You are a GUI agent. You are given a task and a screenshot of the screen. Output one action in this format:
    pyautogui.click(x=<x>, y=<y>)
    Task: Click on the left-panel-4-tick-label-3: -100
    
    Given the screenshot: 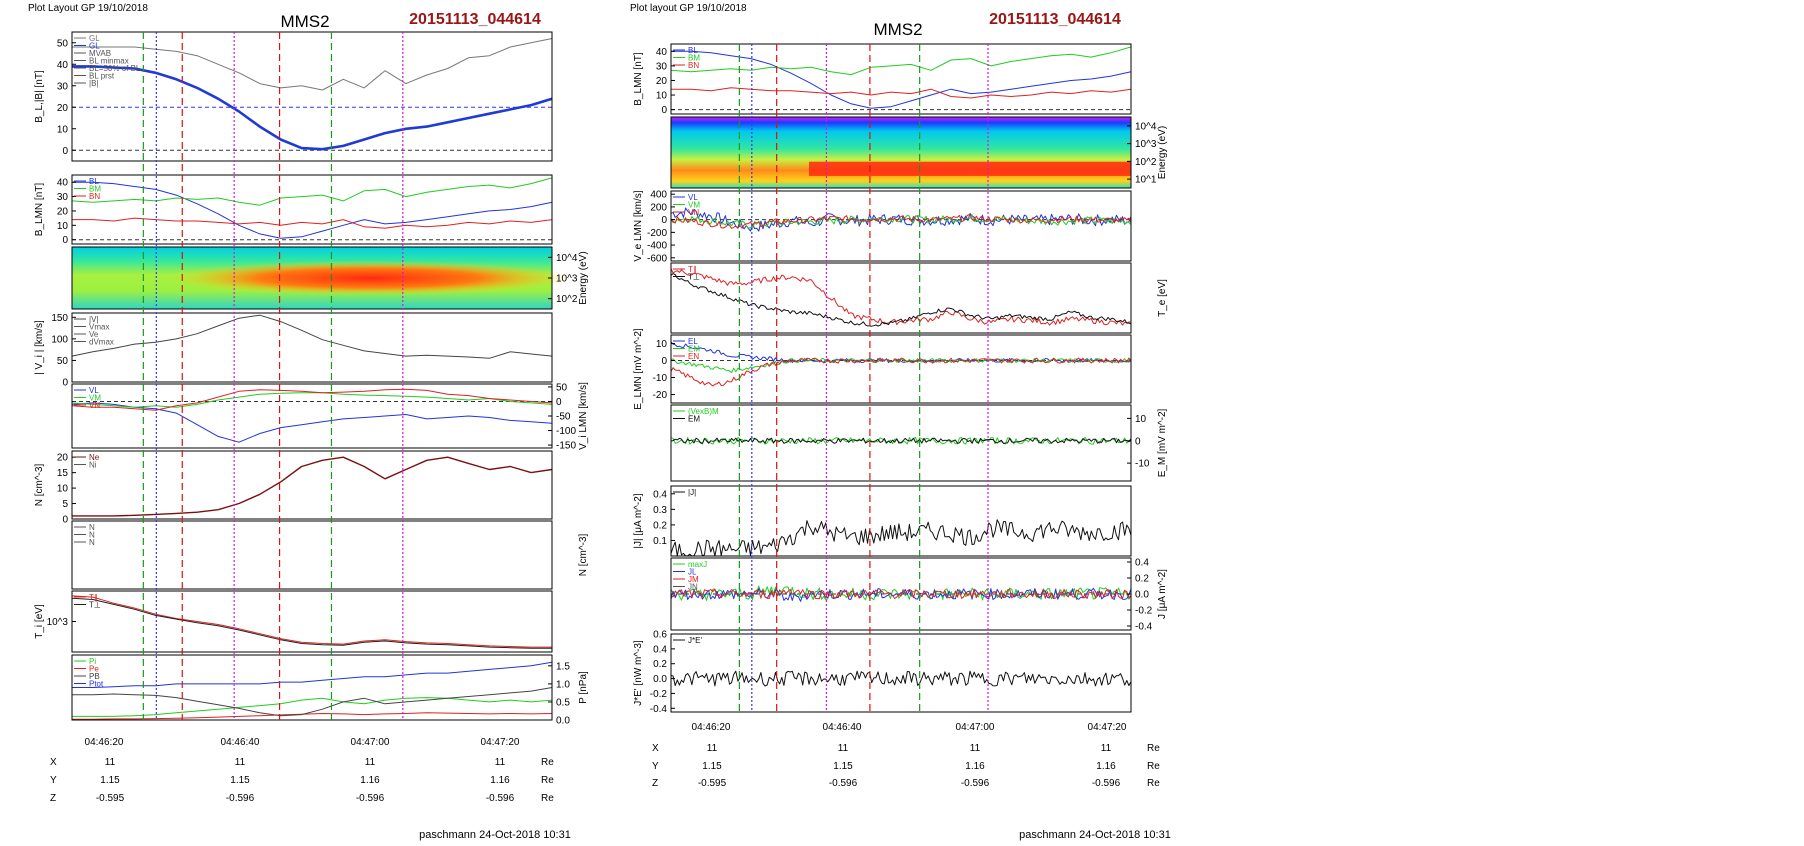 What is the action you would take?
    pyautogui.click(x=566, y=431)
    